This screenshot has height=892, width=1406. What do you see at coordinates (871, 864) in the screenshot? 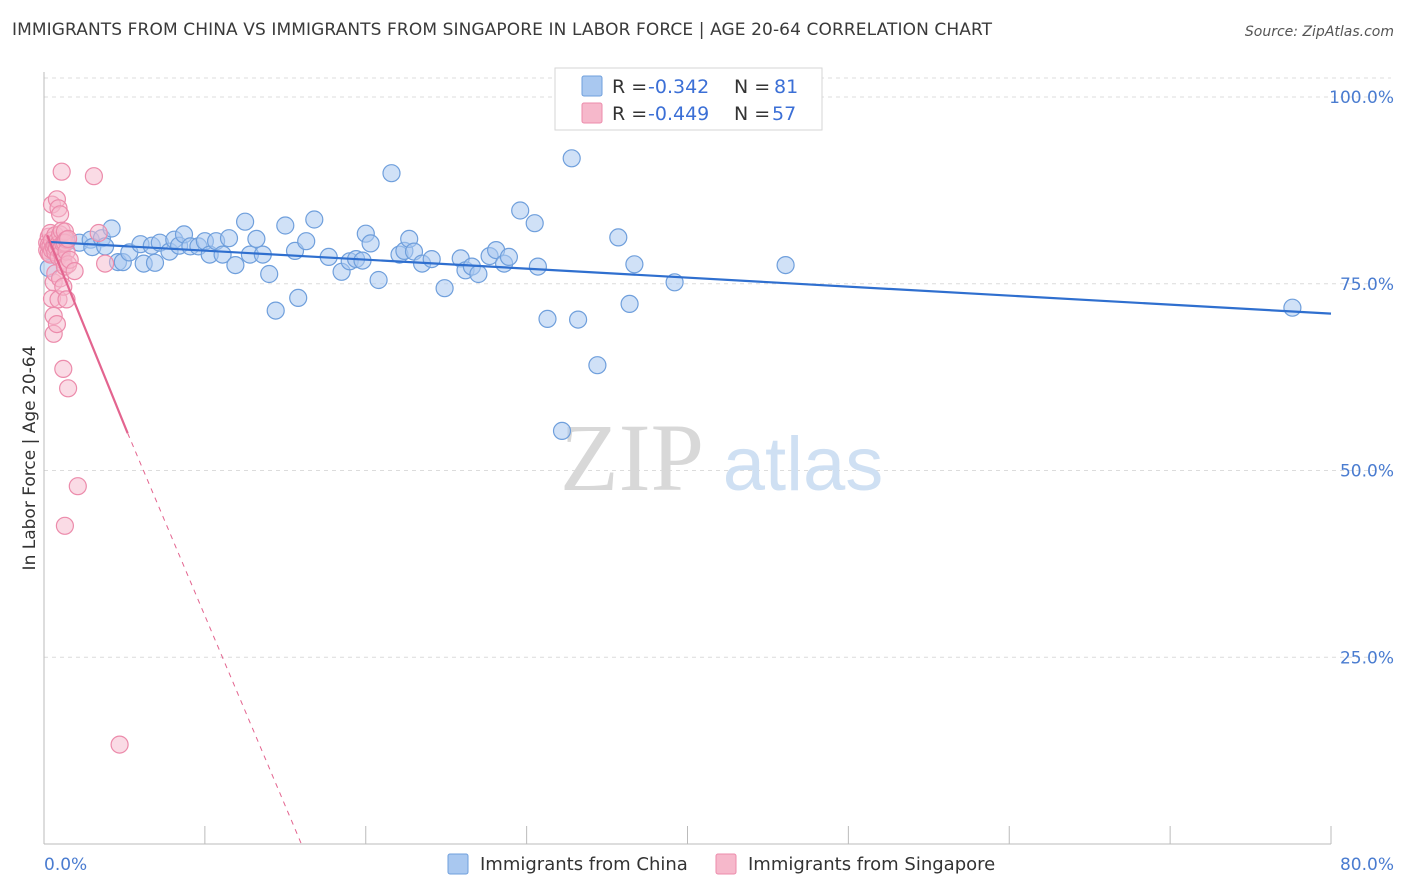
I see `bottom-legend-singapore-label: Immigrants from Singapore` at bounding box center [871, 864].